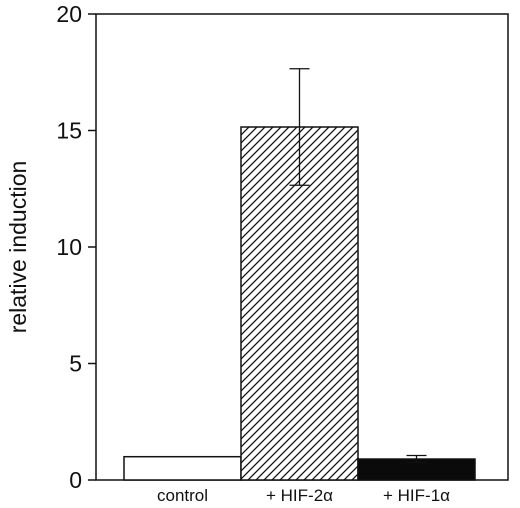 This screenshot has width=520, height=508. Describe the element at coordinates (75, 364) in the screenshot. I see `y-tick-label: 5` at that location.